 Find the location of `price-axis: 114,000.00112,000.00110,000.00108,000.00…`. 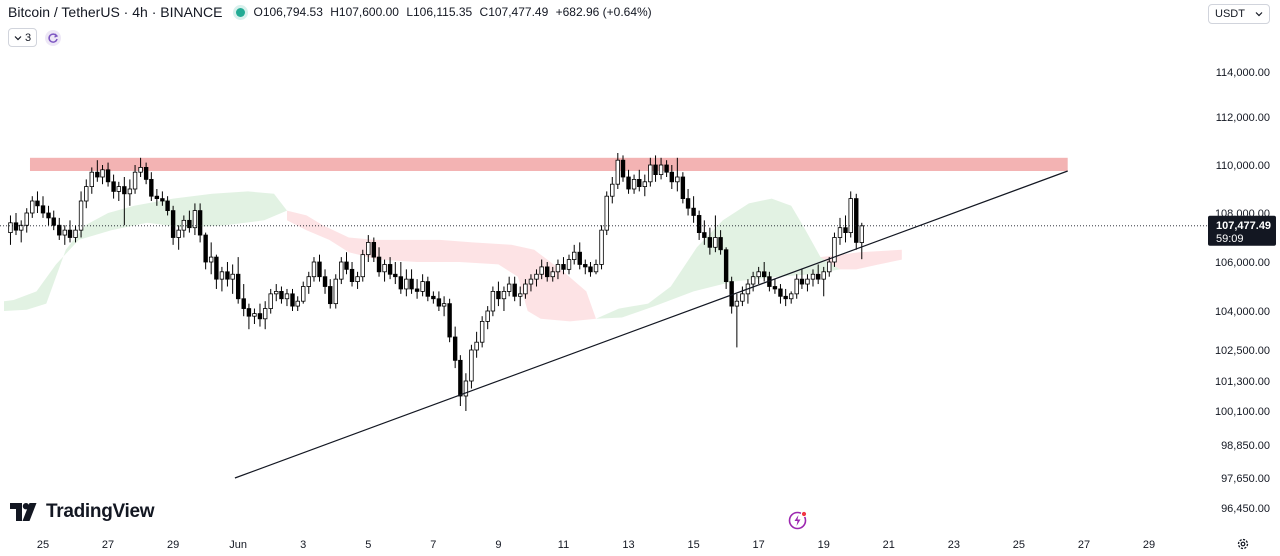

price-axis: 114,000.00112,000.00110,000.00108,000.00… is located at coordinates (1242, 291).